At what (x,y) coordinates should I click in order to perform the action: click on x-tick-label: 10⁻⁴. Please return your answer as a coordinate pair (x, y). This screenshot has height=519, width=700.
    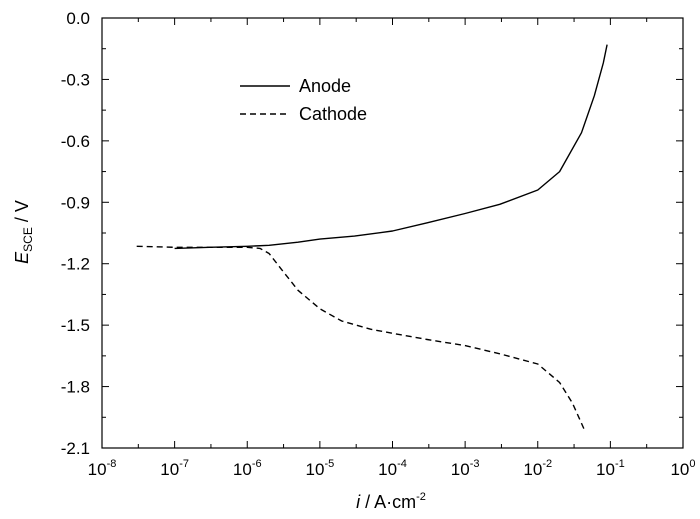
    Looking at the image, I should click on (392, 468).